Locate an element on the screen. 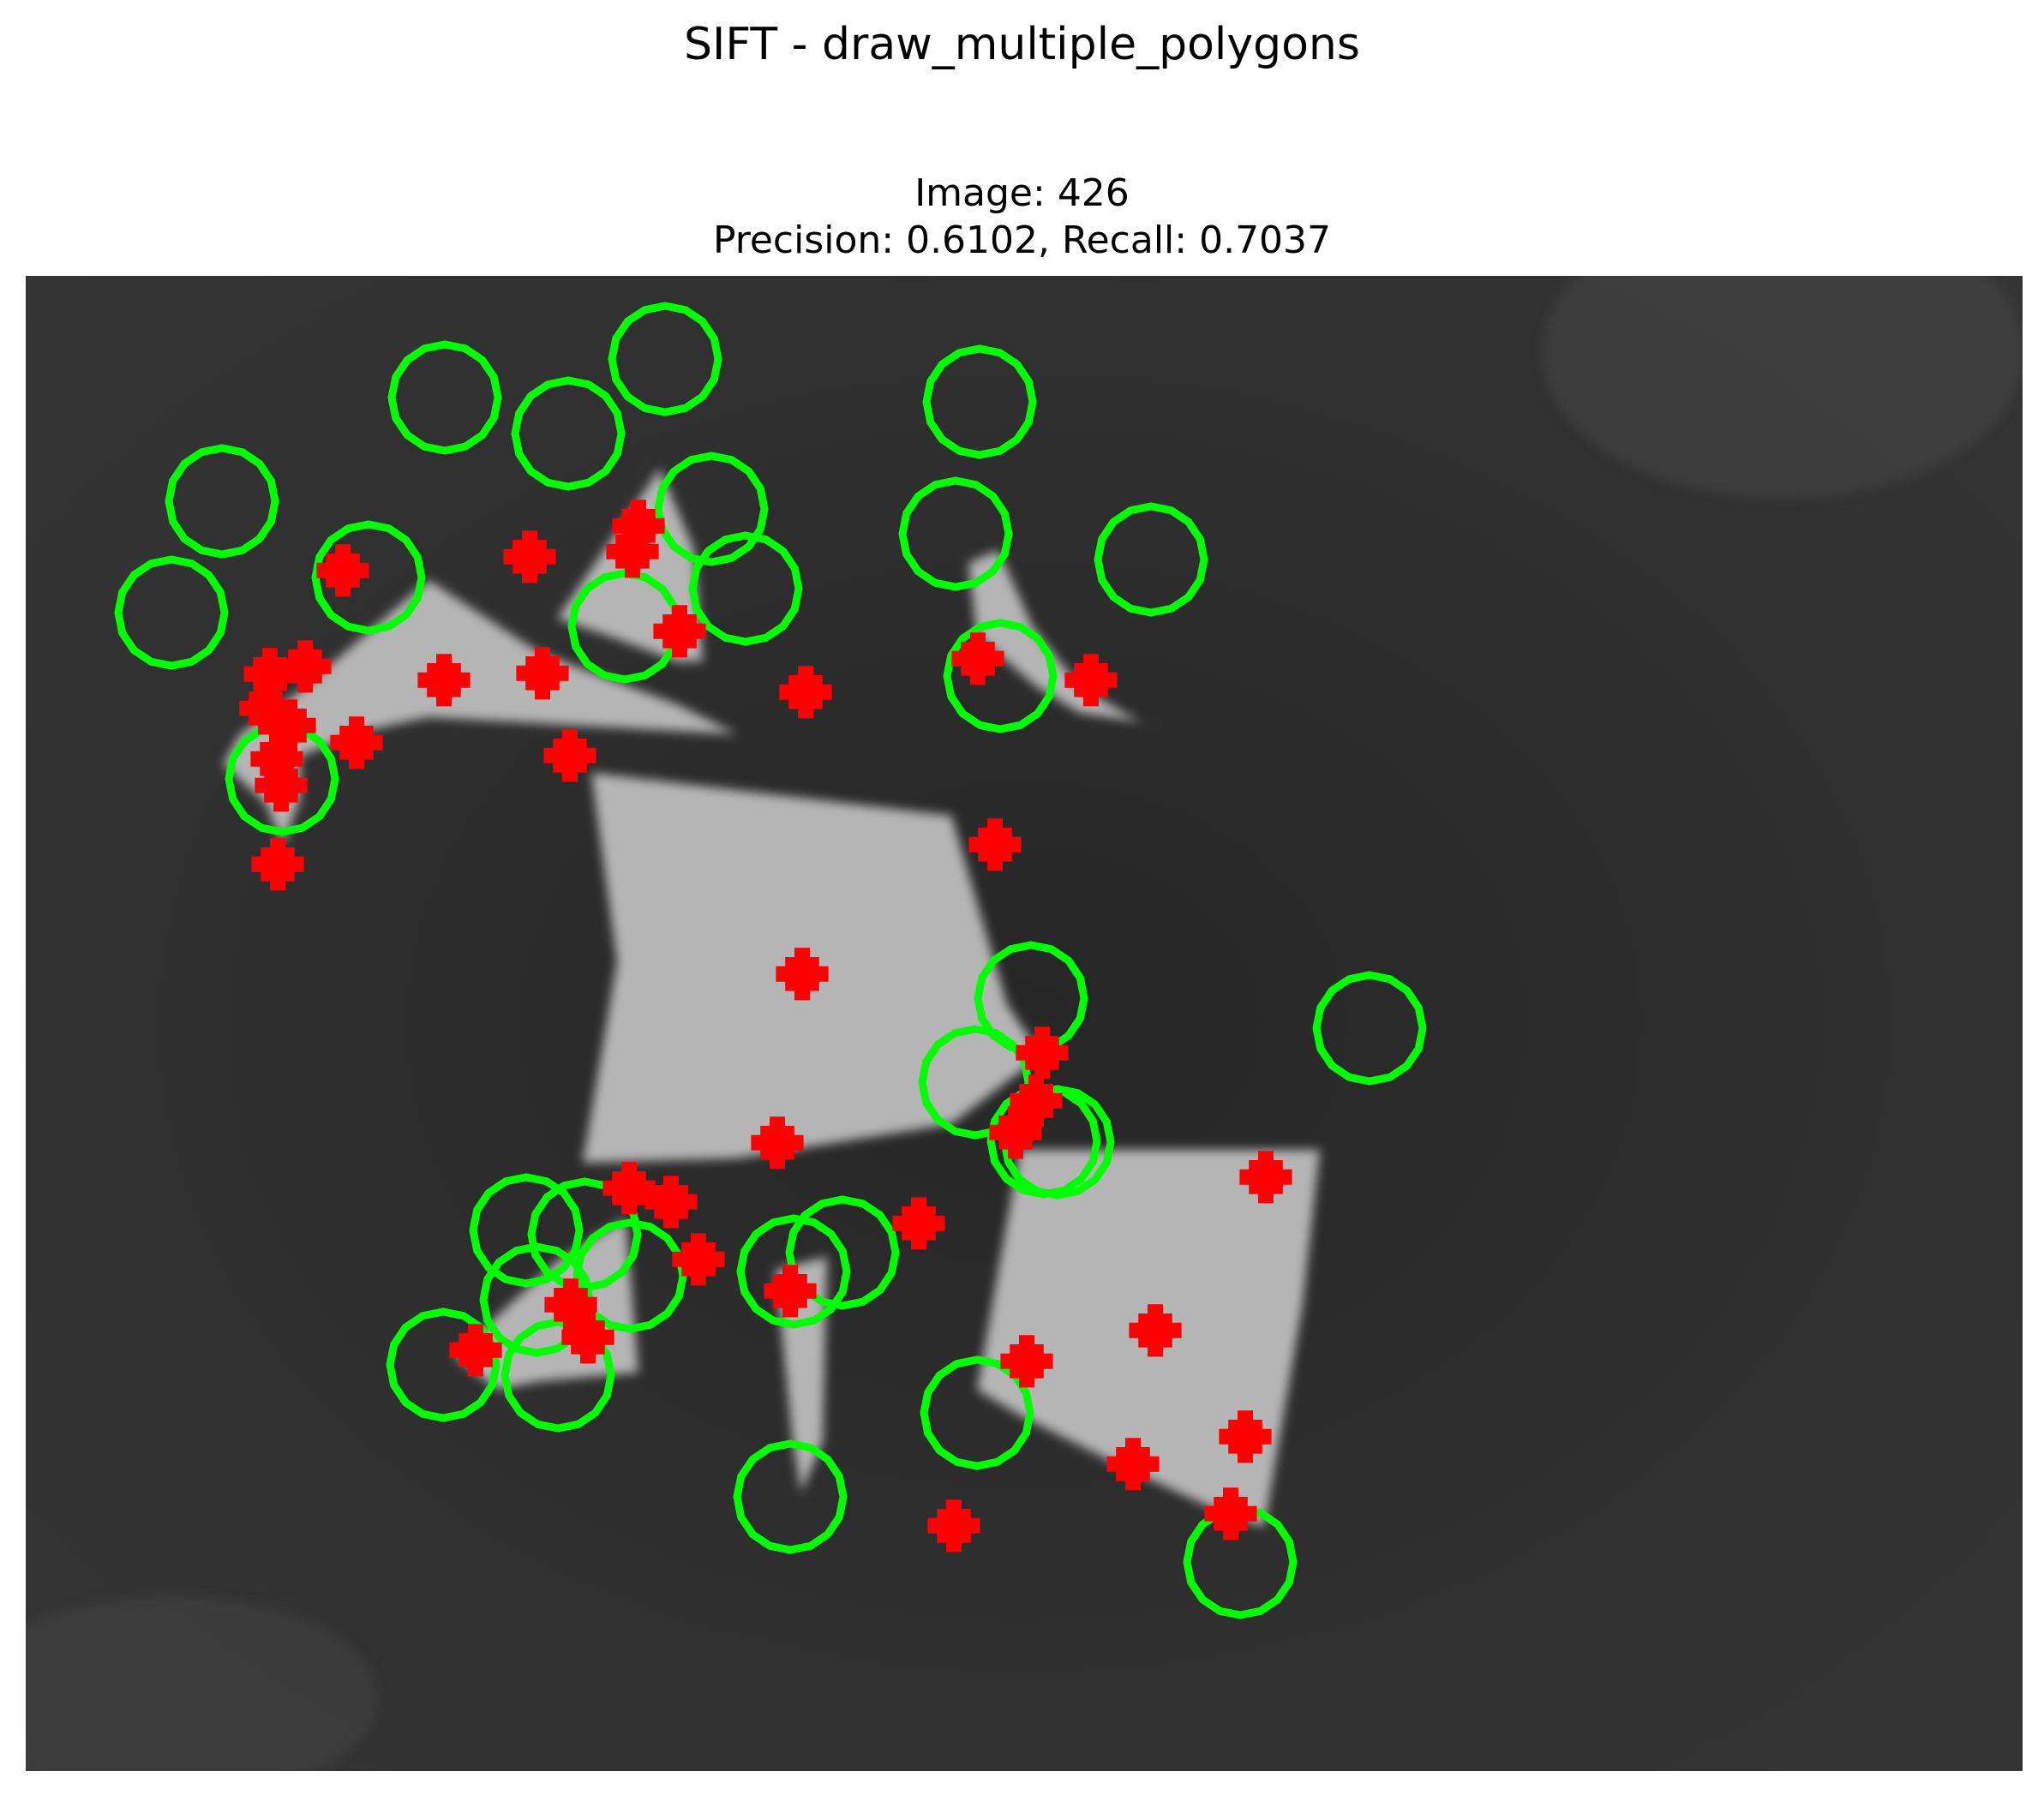 Image resolution: width=2044 pixels, height=1795 pixels. figure-title: SIFT - draw_multiple_polygons is located at coordinates (1022, 44).